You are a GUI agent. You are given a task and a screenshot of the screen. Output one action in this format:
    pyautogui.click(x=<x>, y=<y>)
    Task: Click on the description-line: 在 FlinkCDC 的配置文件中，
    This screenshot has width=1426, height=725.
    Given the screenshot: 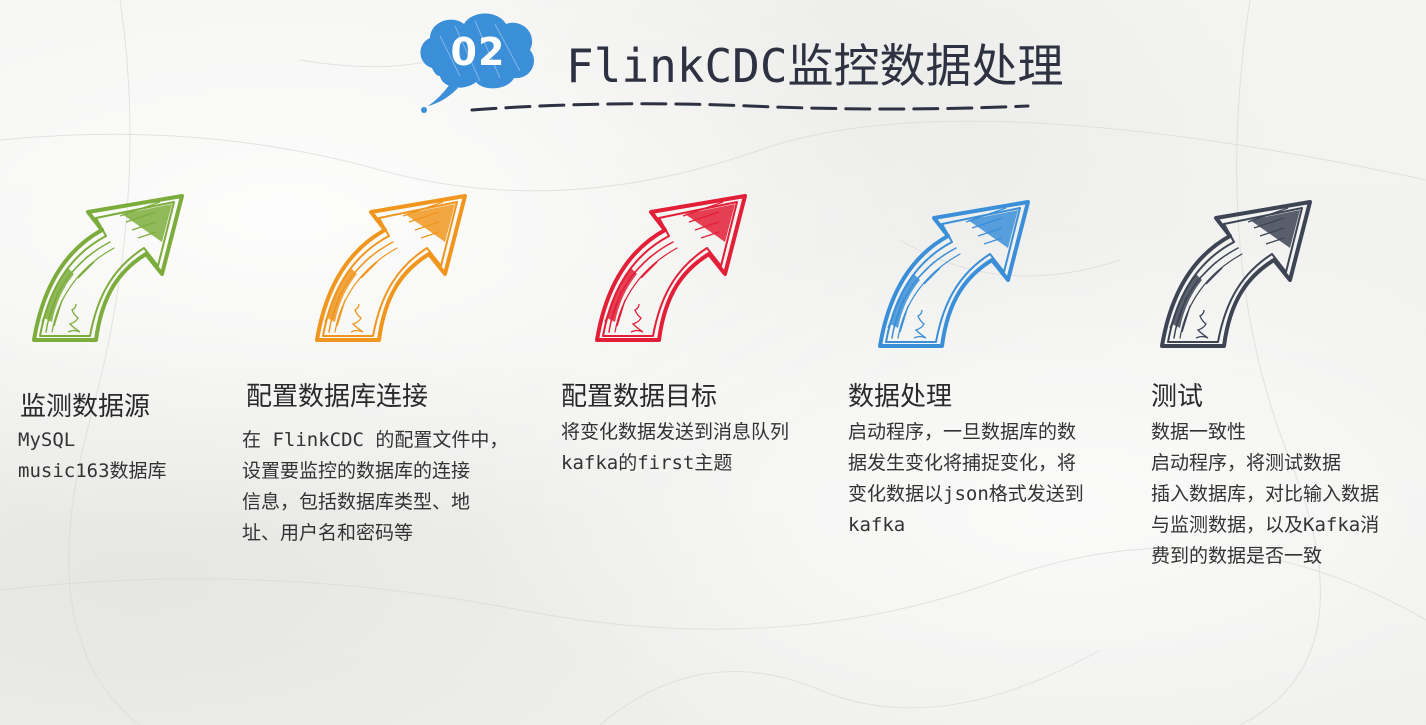 What is the action you would take?
    pyautogui.click(x=375, y=440)
    